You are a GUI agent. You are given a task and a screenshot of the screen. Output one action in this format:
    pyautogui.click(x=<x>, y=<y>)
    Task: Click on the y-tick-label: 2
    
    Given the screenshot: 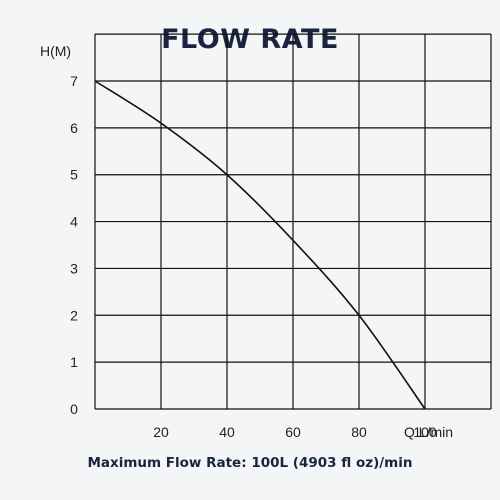 What is the action you would take?
    pyautogui.click(x=74, y=315)
    